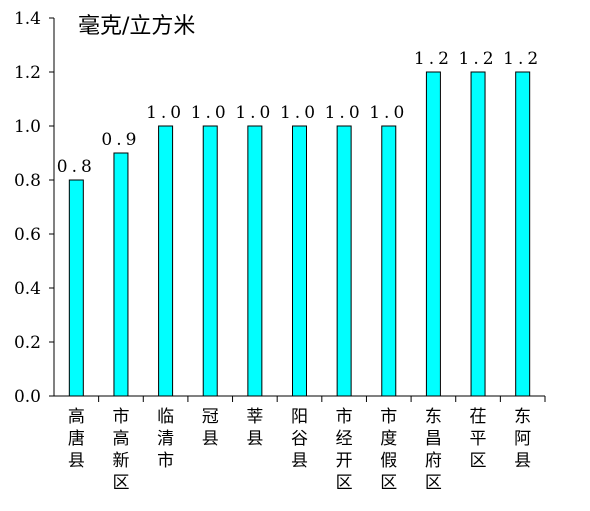 This screenshot has width=590, height=511. I want to click on unit-label: 毫克/立方米, so click(137, 26).